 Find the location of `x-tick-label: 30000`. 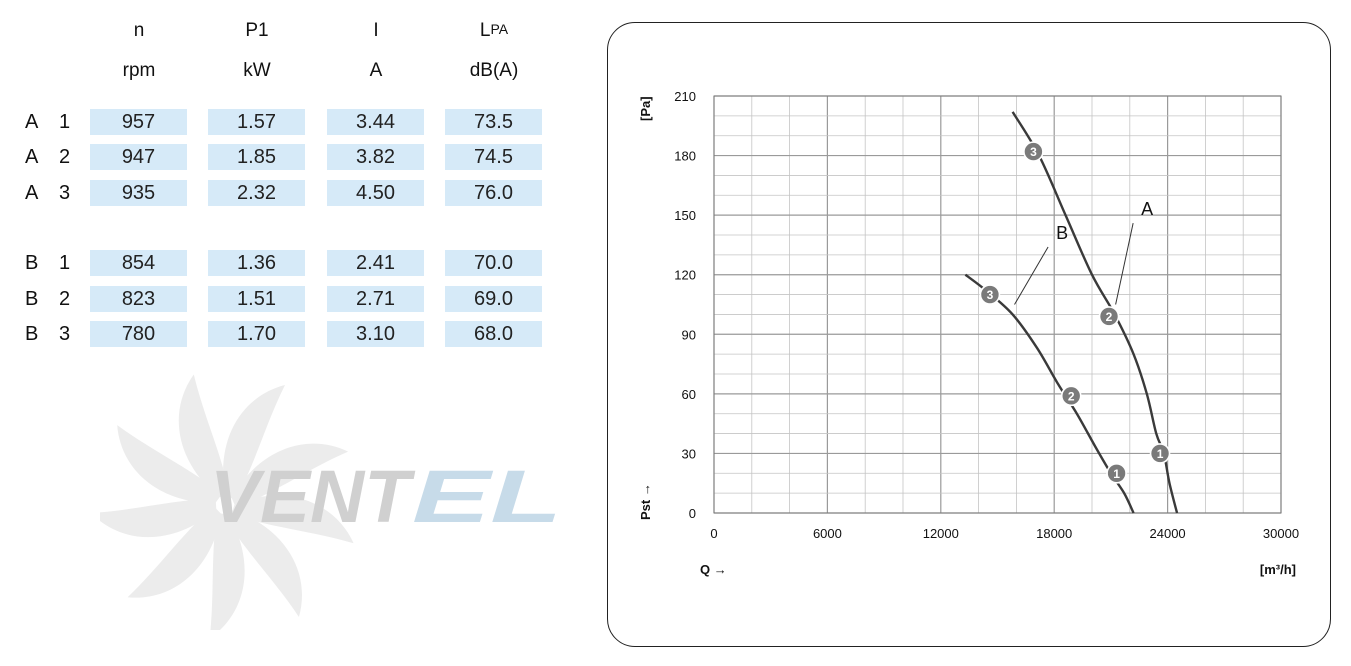

x-tick-label: 30000 is located at coordinates (1281, 533).